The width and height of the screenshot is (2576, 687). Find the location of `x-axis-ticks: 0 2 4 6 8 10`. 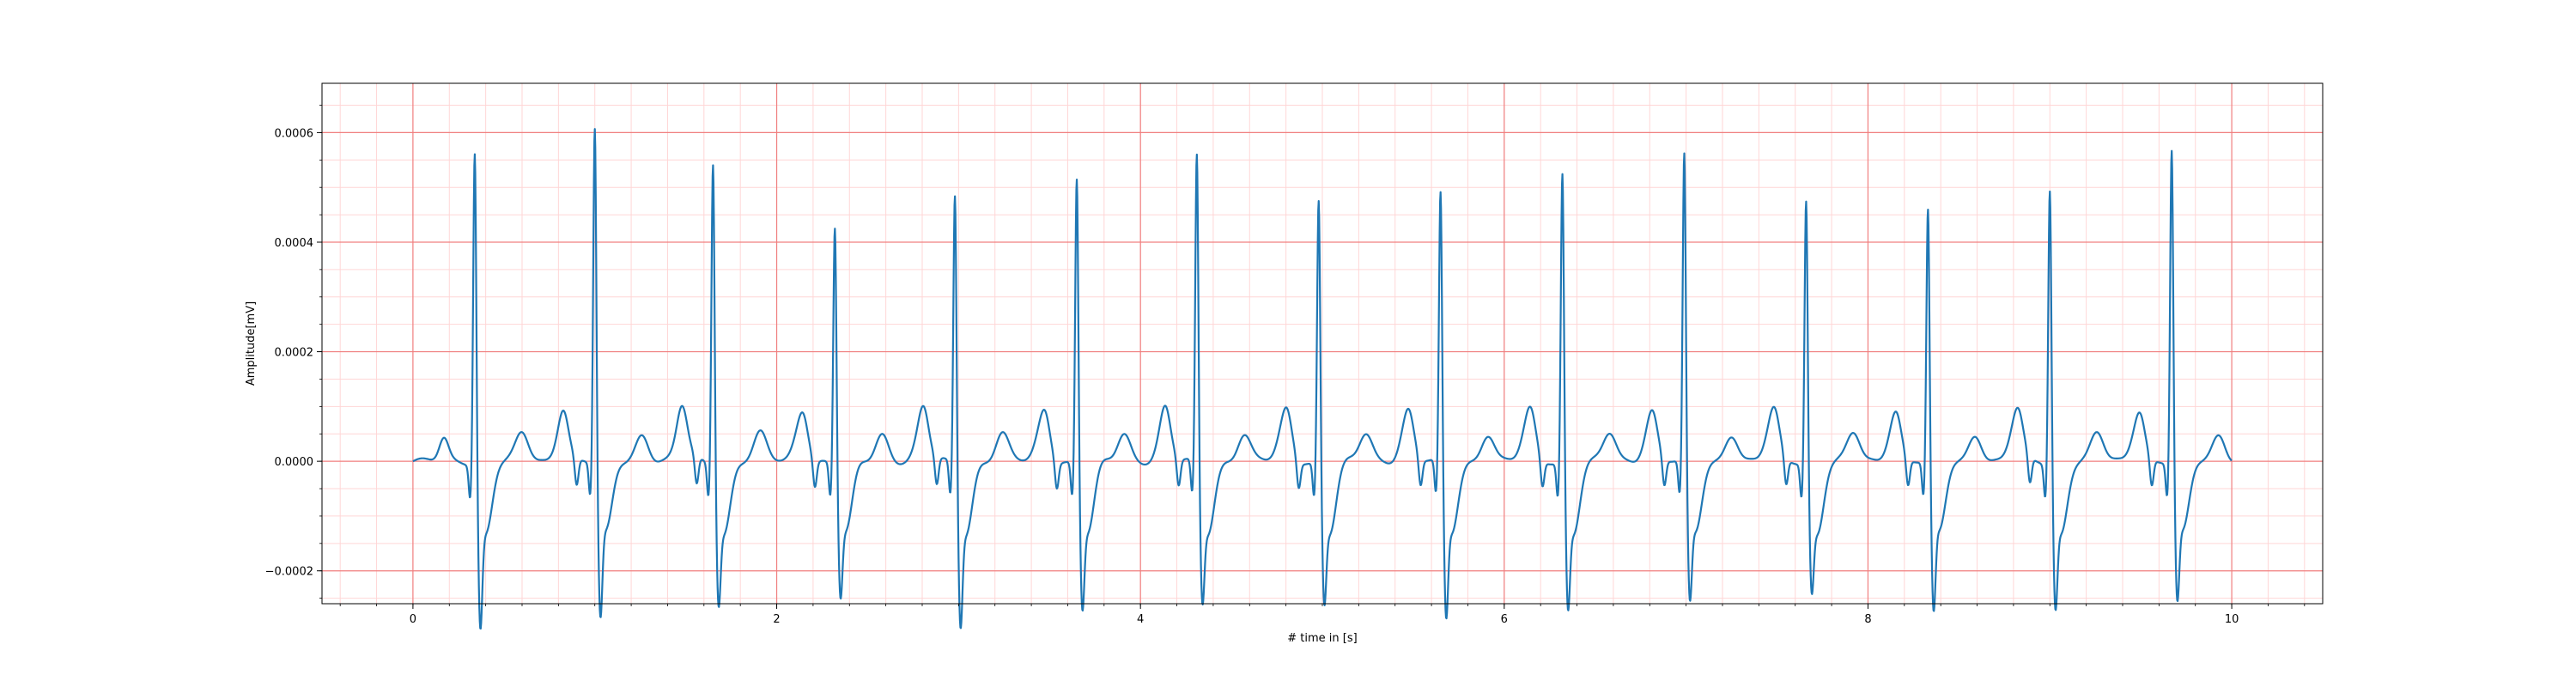

x-axis-ticks: 0 2 4 6 8 10 is located at coordinates (1323, 615).